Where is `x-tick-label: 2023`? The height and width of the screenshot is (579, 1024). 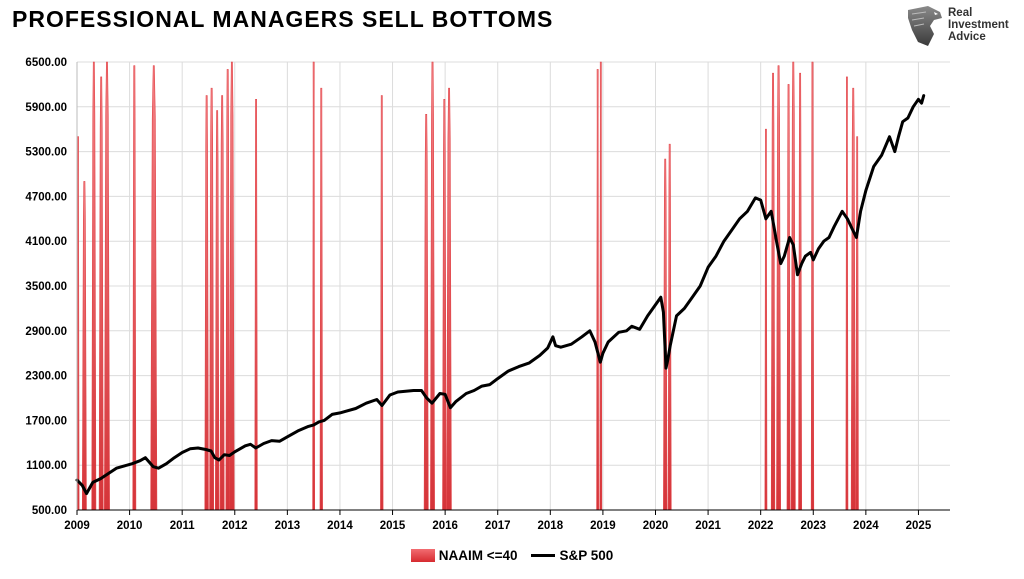 x-tick-label: 2023 is located at coordinates (813, 526).